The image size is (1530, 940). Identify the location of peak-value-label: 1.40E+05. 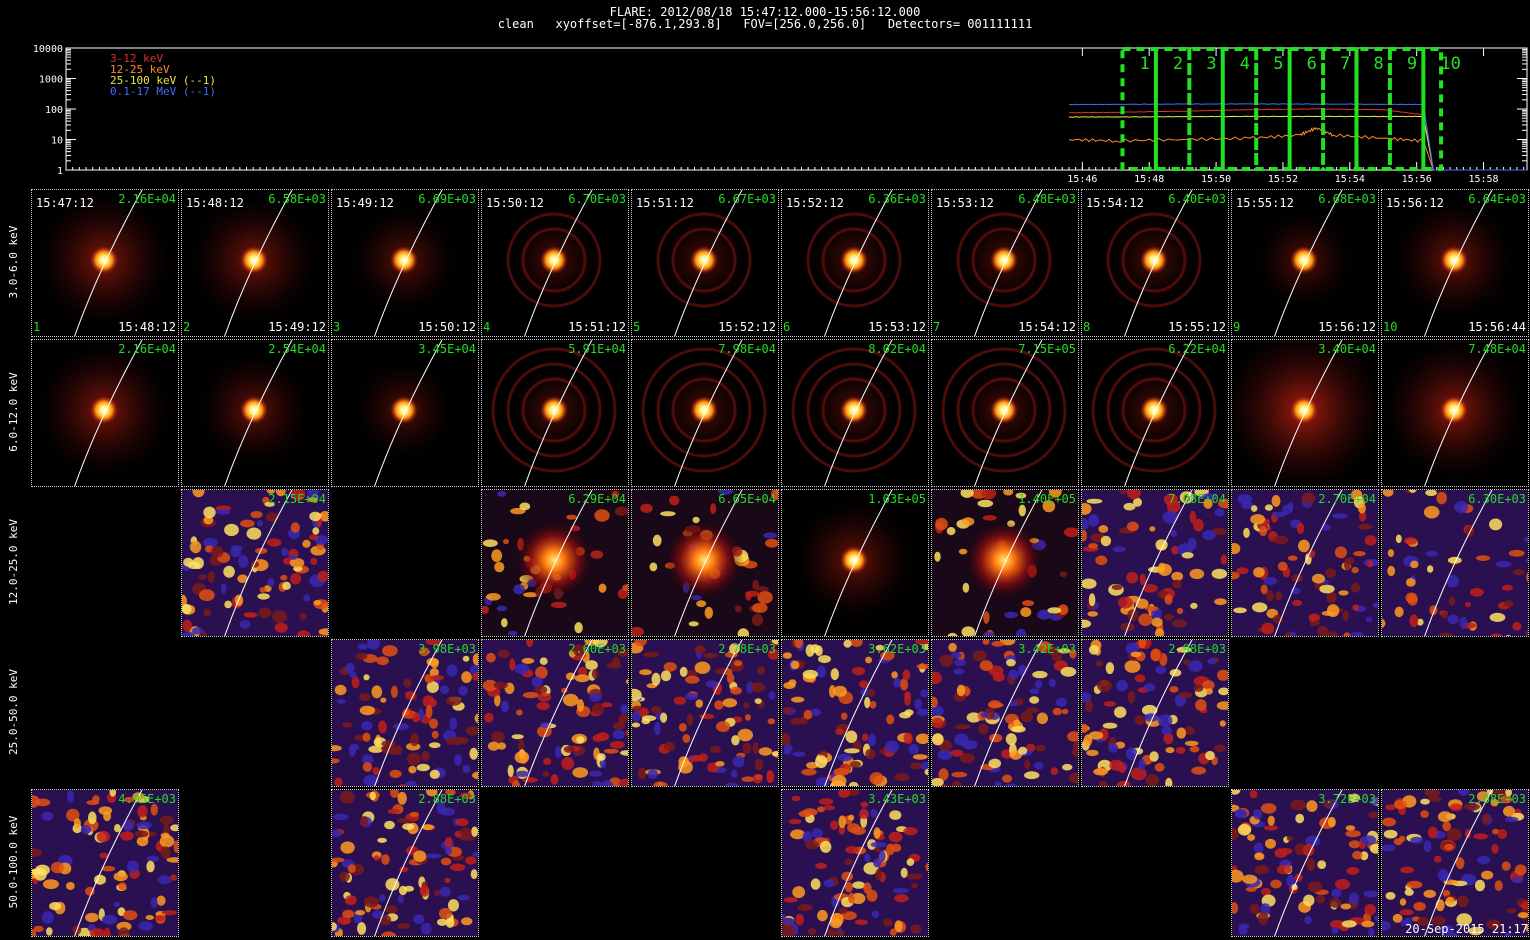
(1047, 499).